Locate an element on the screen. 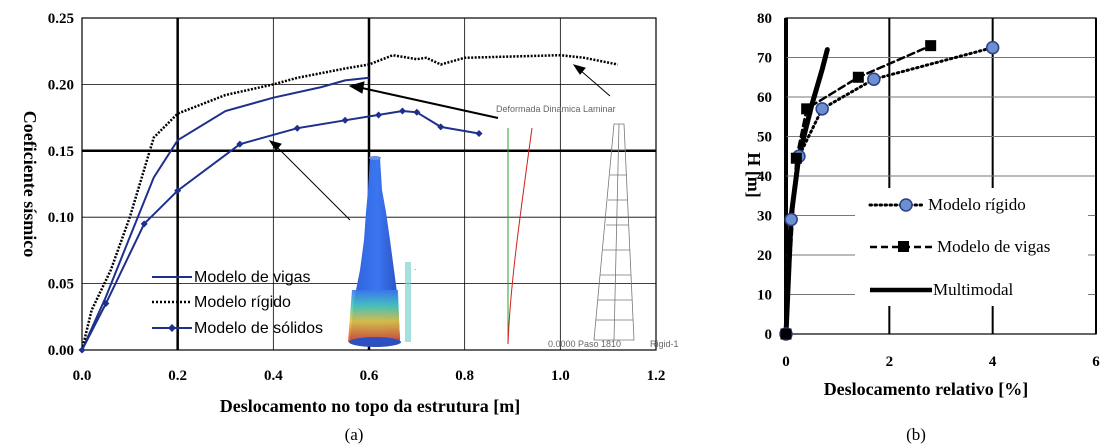 The width and height of the screenshot is (1108, 448). arrow-to-solidos-head is located at coordinates (275, 145).